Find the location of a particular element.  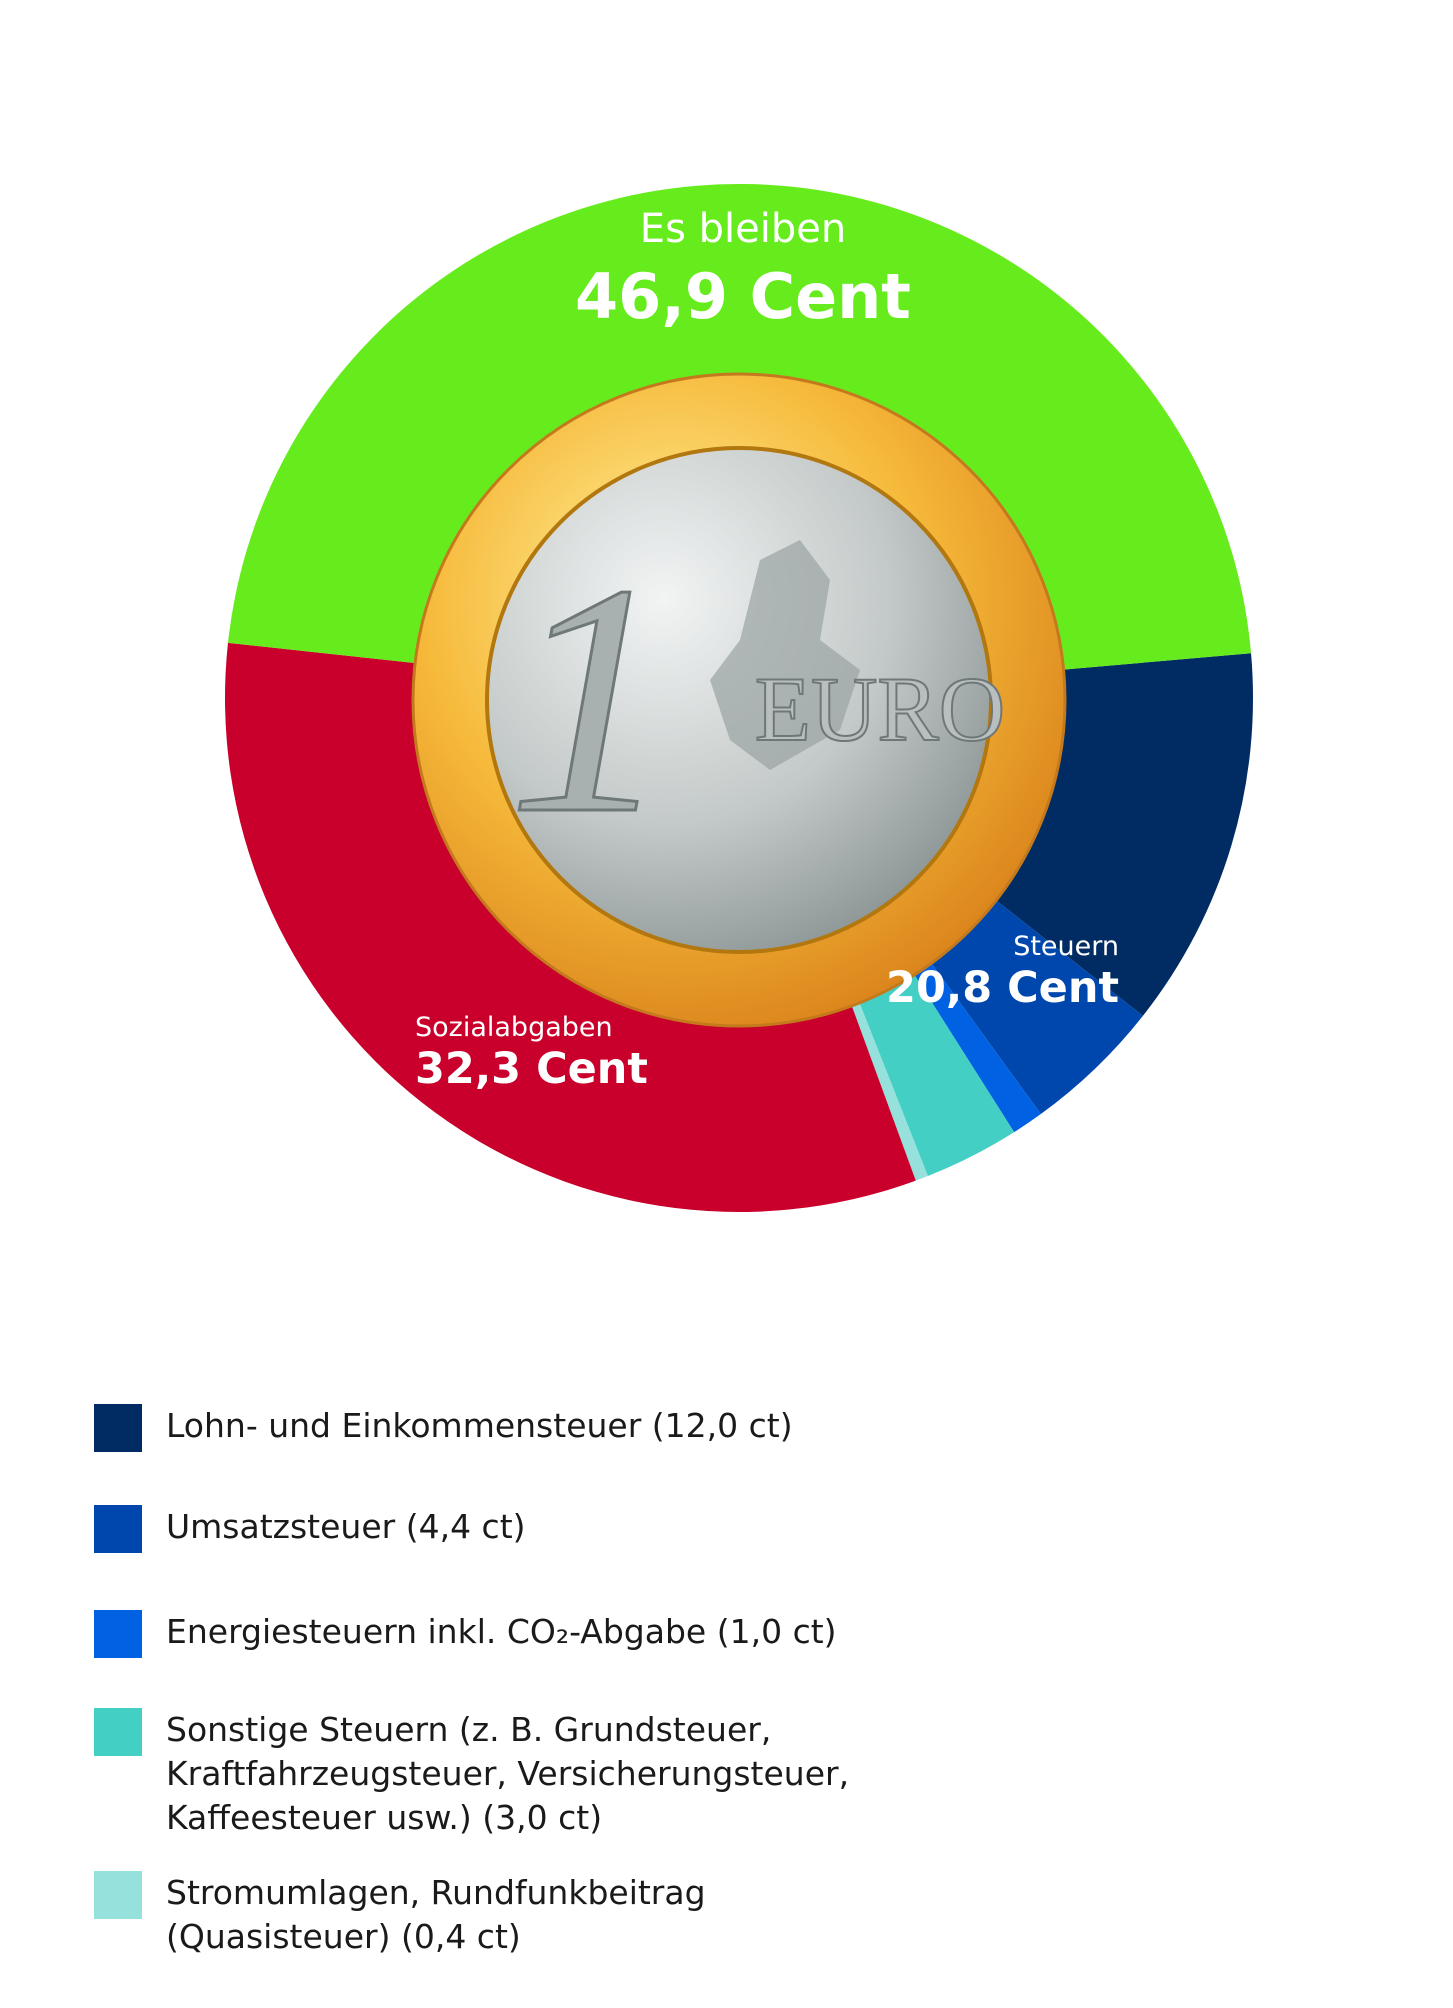

legend-text: Energiesteuern inkl. CO₂-Abgabe (1,0 ct) is located at coordinates (501, 1632).